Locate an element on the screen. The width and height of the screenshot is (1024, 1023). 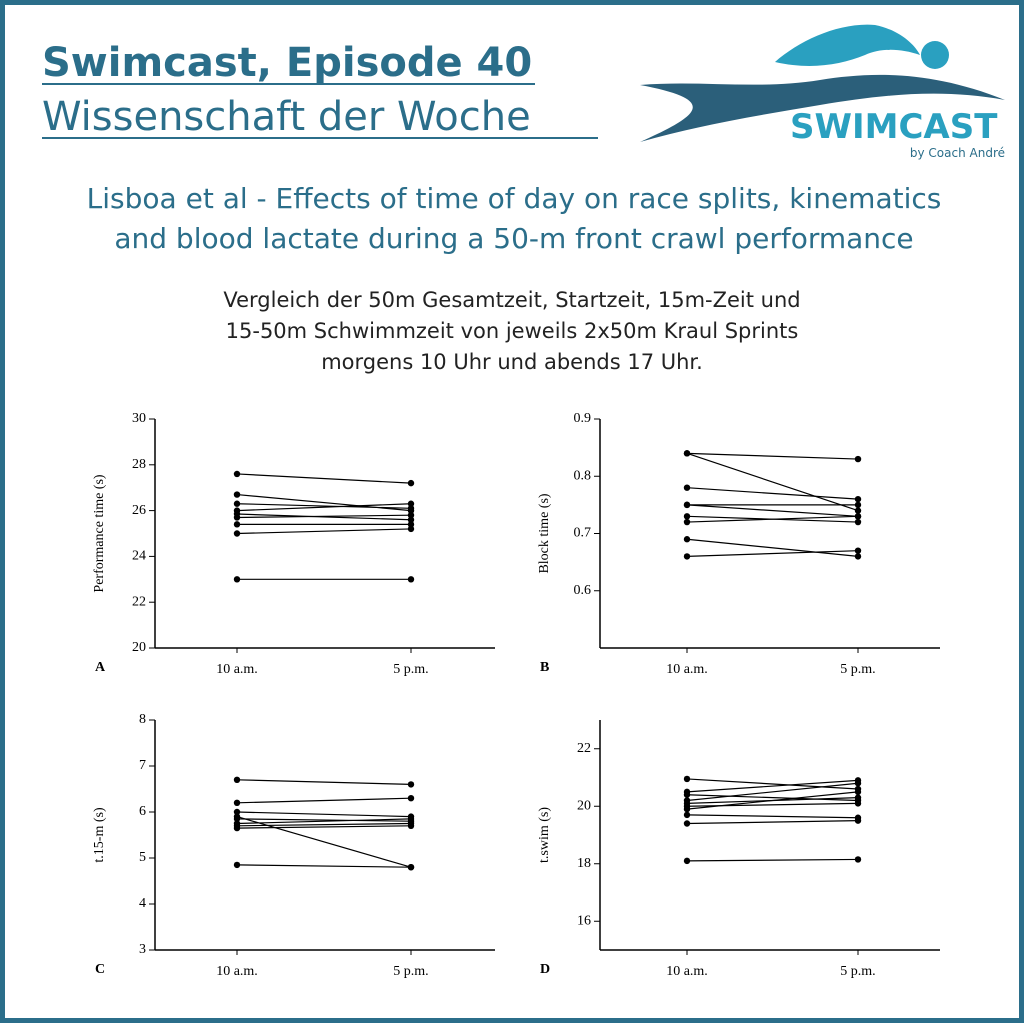
subtitle: Wissenschaft der Woche is located at coordinates (286, 117).